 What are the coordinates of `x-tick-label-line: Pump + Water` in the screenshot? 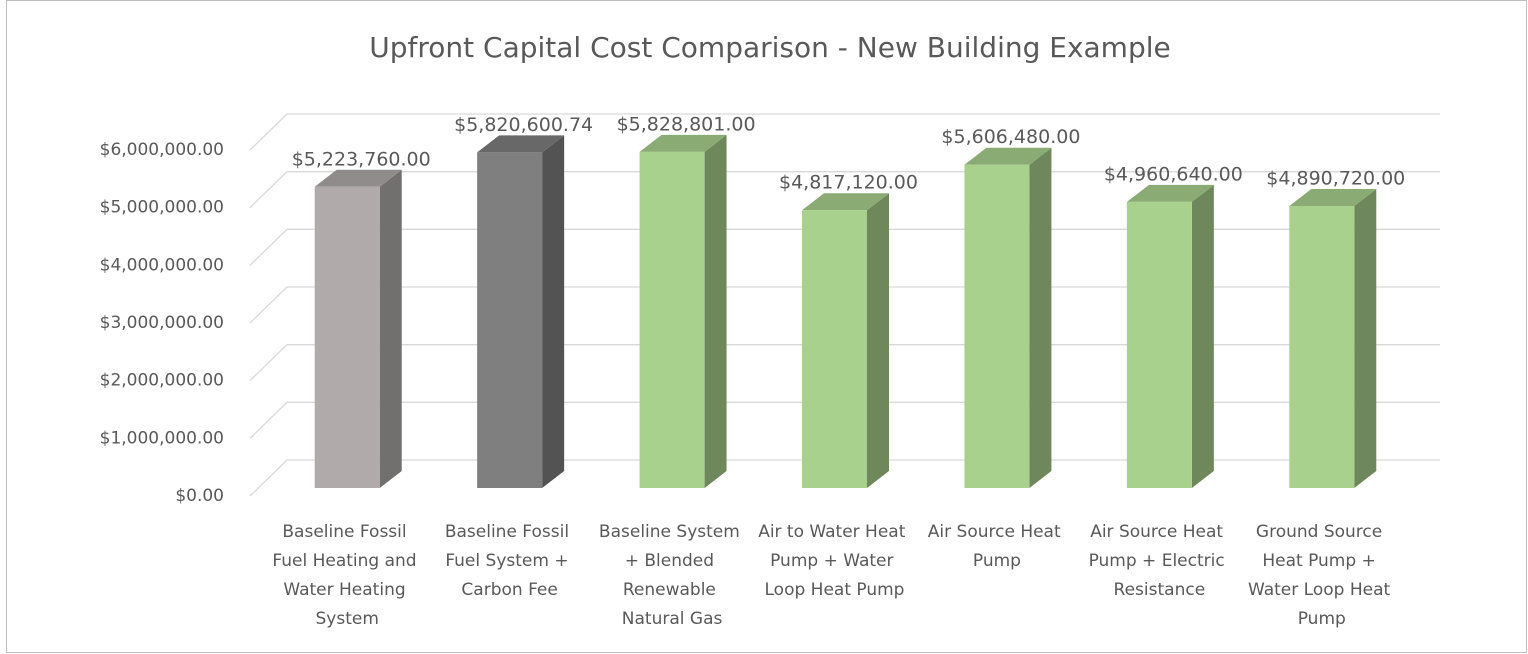 It's located at (834, 561).